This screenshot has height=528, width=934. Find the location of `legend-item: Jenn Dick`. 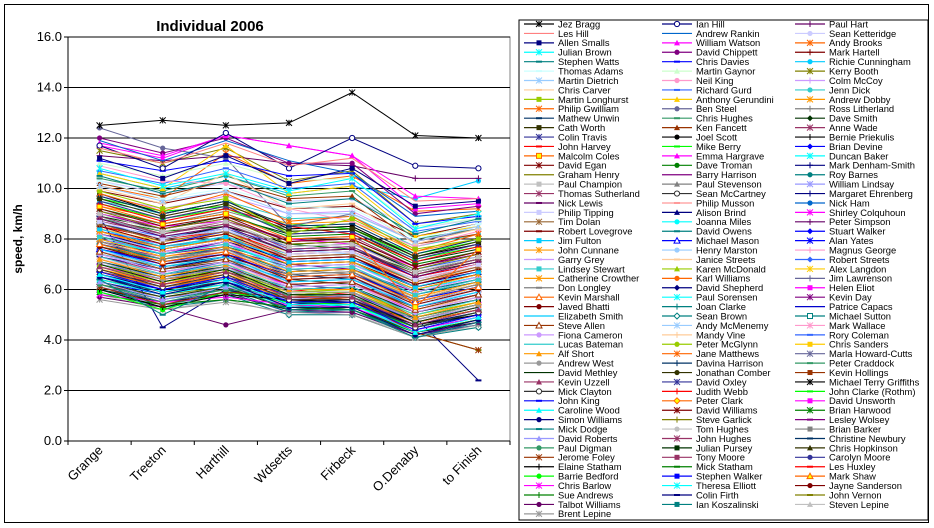

legend-item: Jenn Dick is located at coordinates (832, 89).